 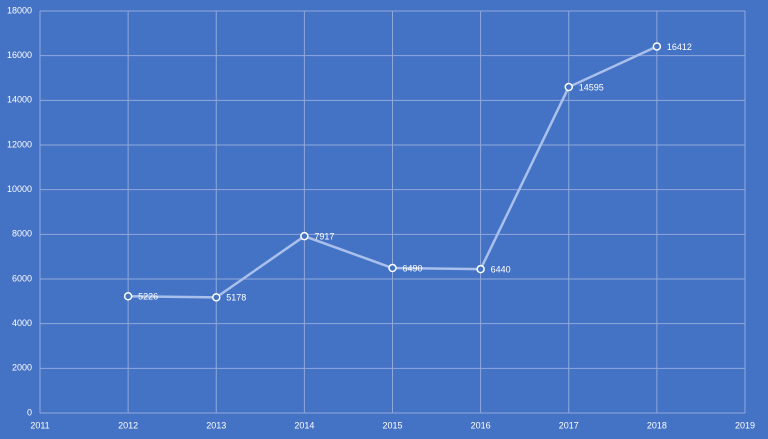 I want to click on y-tick-label: 8000, so click(x=22, y=234).